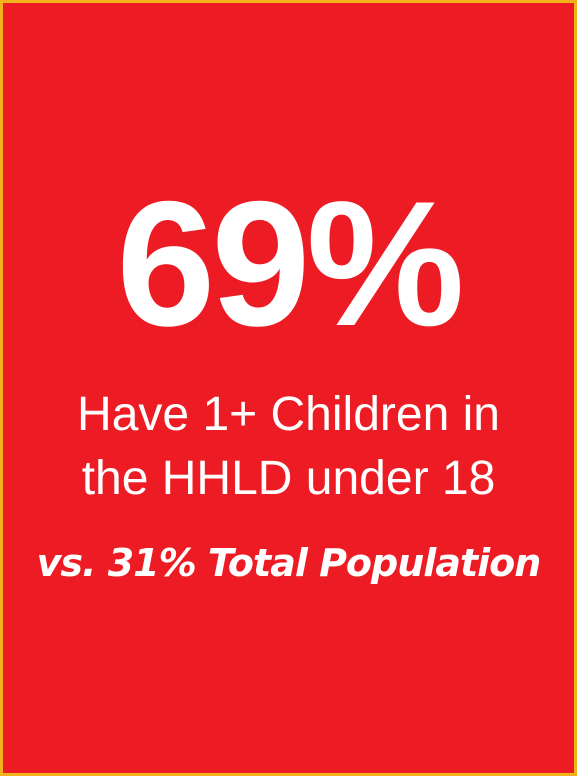 The width and height of the screenshot is (577, 776). Describe the element at coordinates (289, 563) in the screenshot. I see `stat-comparison: vs. 31% Total Population` at that location.